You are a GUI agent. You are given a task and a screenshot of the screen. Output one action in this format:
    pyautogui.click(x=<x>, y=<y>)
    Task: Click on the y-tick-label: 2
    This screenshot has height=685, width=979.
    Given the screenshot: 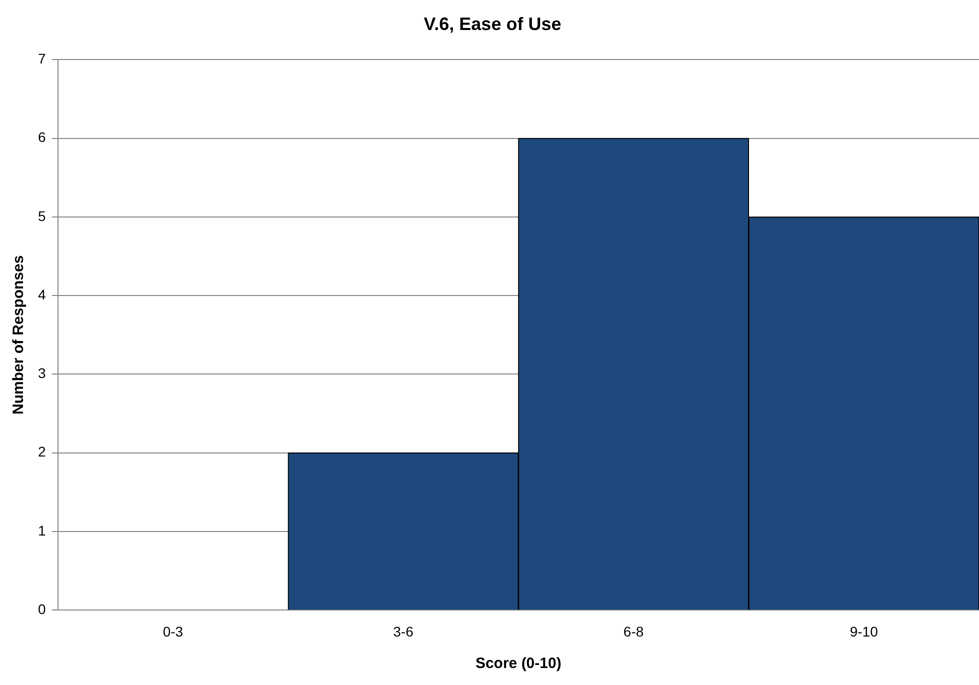 What is the action you would take?
    pyautogui.click(x=42, y=452)
    